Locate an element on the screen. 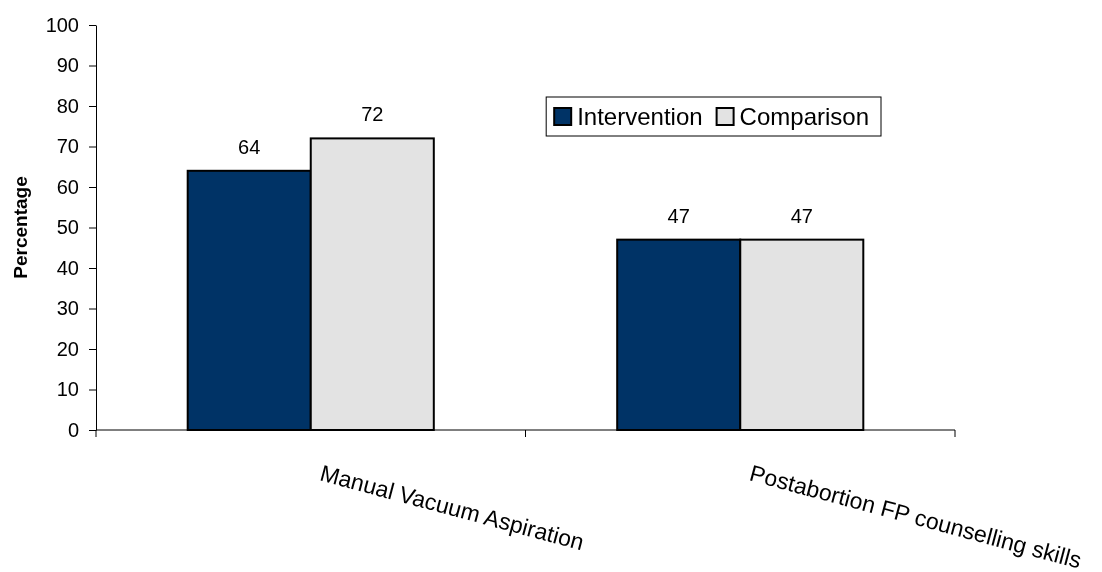  y-tick-label: 0 is located at coordinates (73, 429).